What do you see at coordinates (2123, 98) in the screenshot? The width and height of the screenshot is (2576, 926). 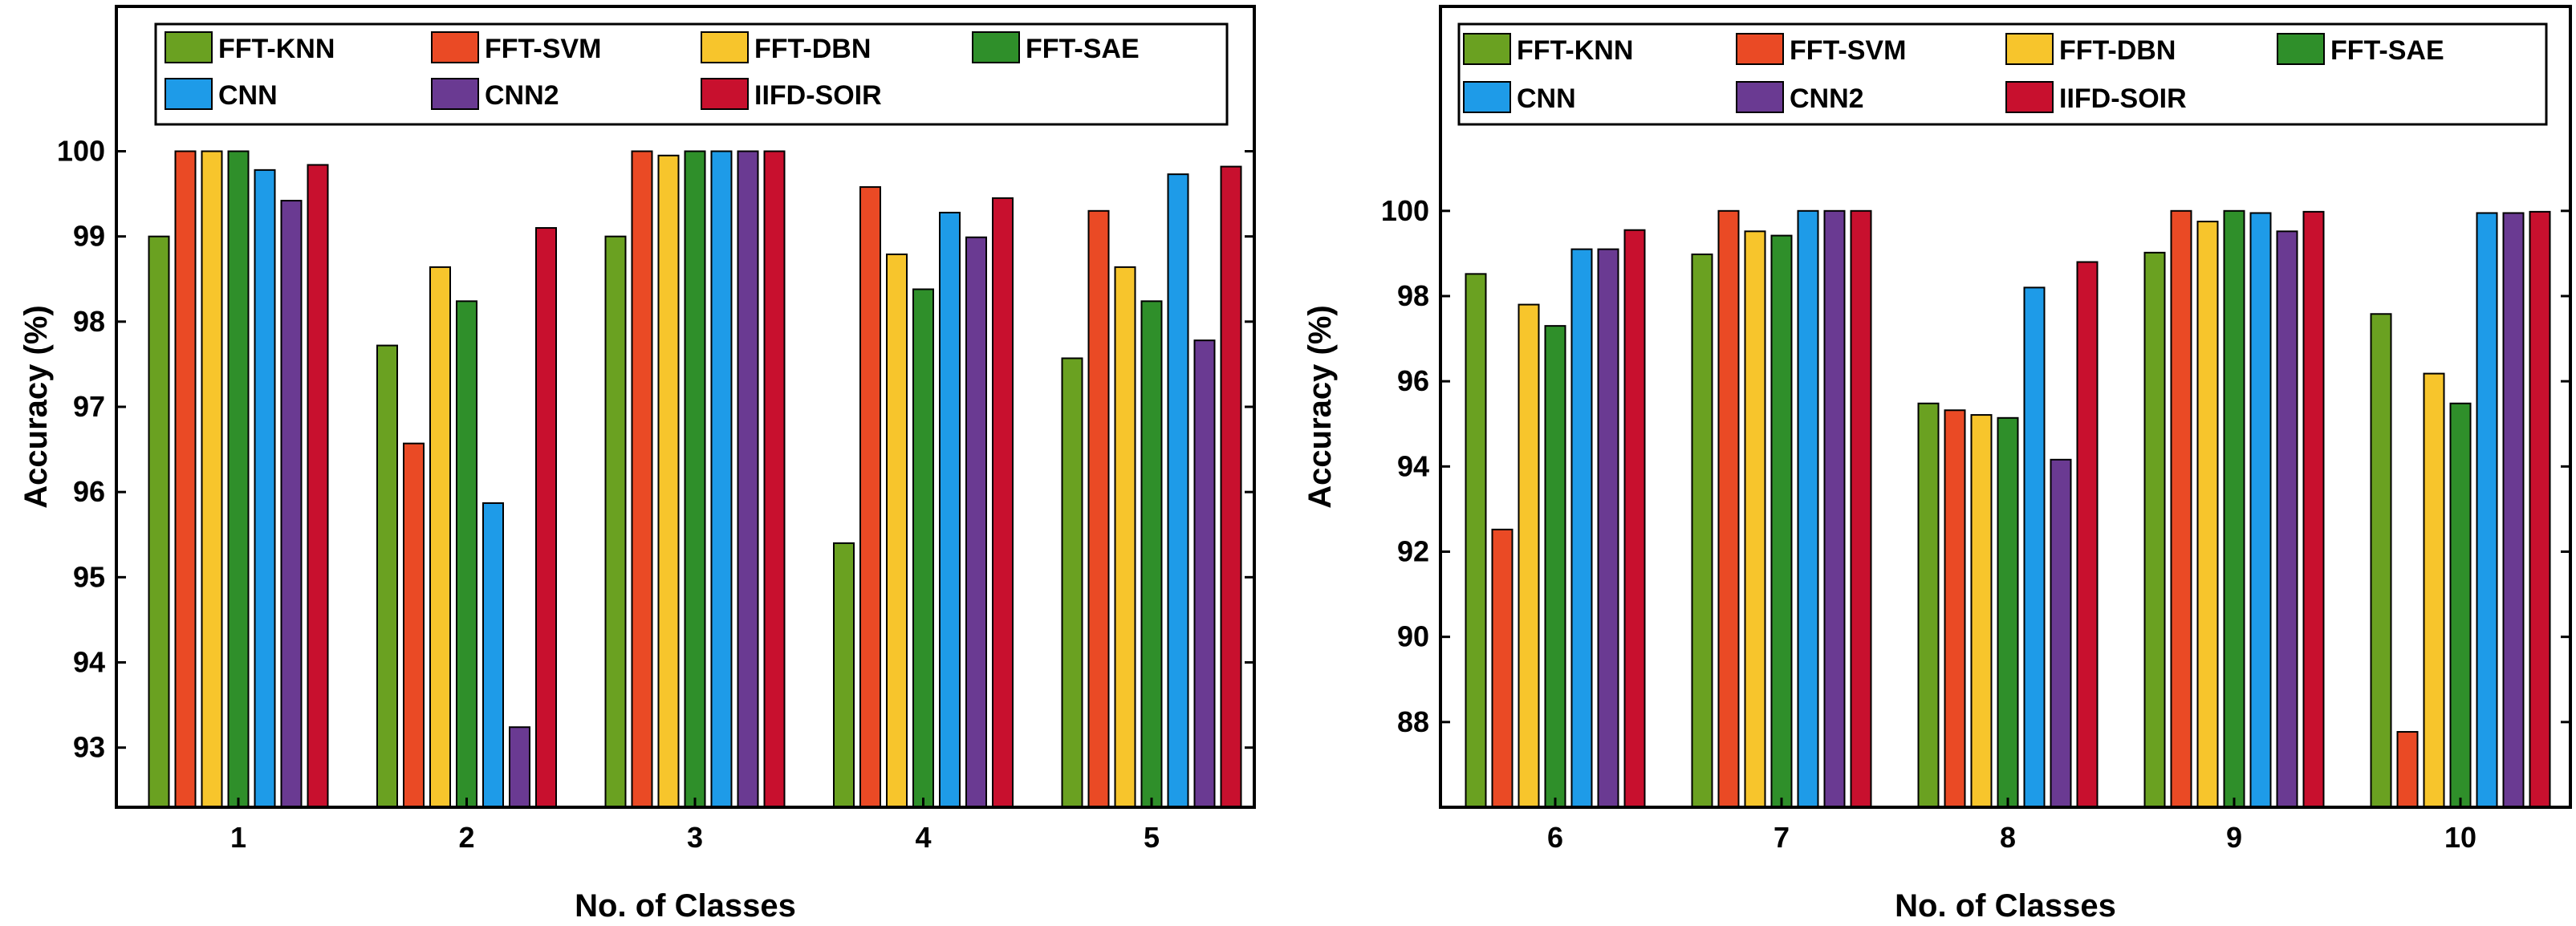 I see `right-chart-legend-label-iifd-soir: IIFD-SOIR` at bounding box center [2123, 98].